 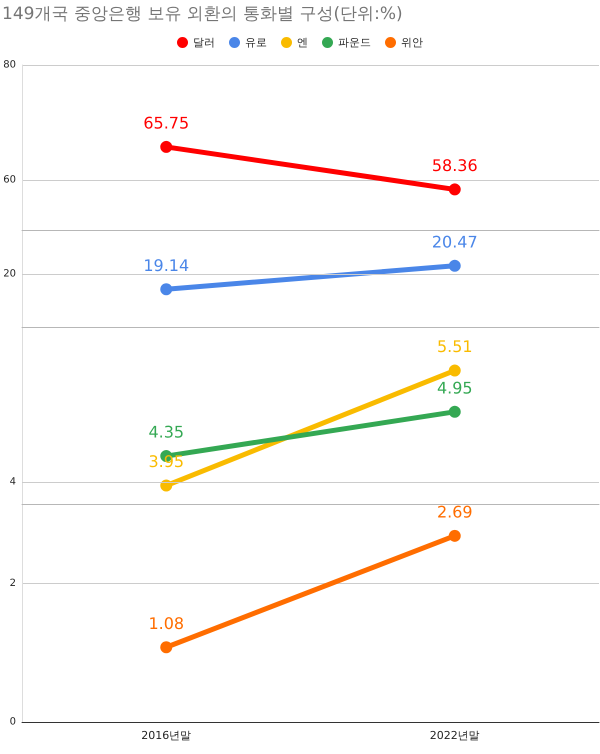 What do you see at coordinates (166, 265) in the screenshot?
I see `data-label: 19.14` at bounding box center [166, 265].